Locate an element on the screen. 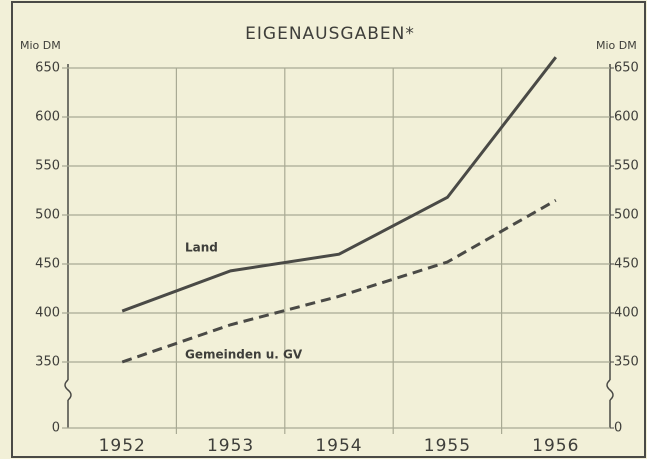  y2-tick-label: 350 is located at coordinates (626, 362).